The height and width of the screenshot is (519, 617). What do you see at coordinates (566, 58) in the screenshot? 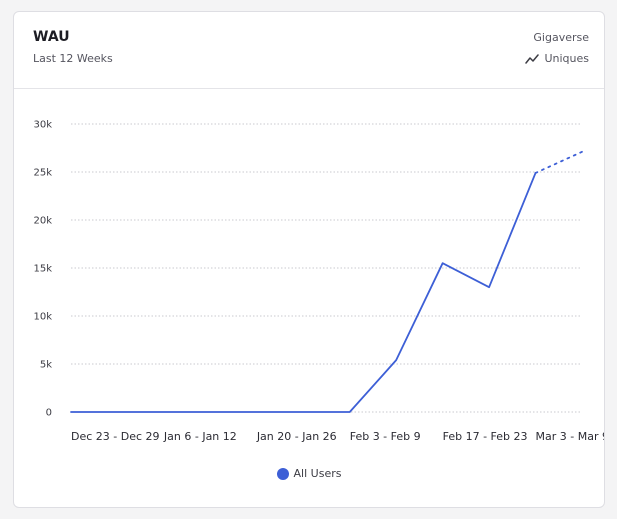
I see `metric-label: Uniques` at bounding box center [566, 58].